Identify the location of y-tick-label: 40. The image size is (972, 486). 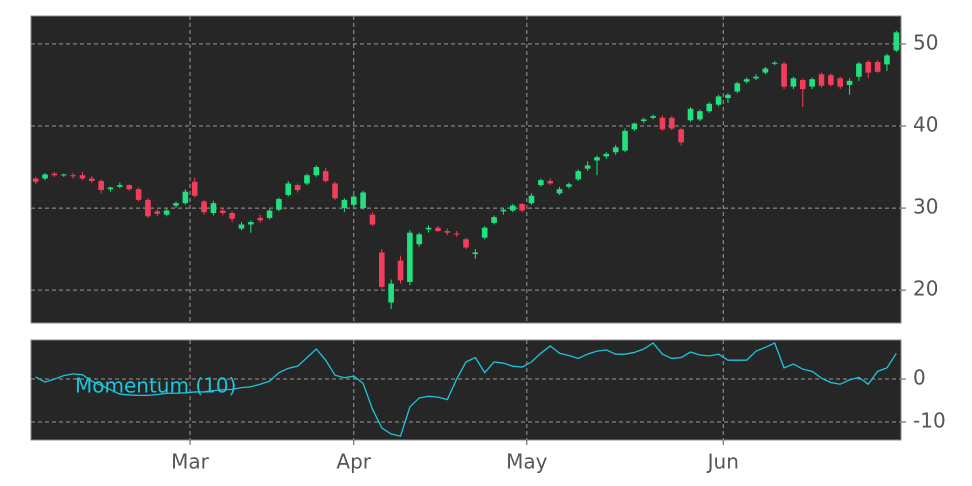
(925, 124).